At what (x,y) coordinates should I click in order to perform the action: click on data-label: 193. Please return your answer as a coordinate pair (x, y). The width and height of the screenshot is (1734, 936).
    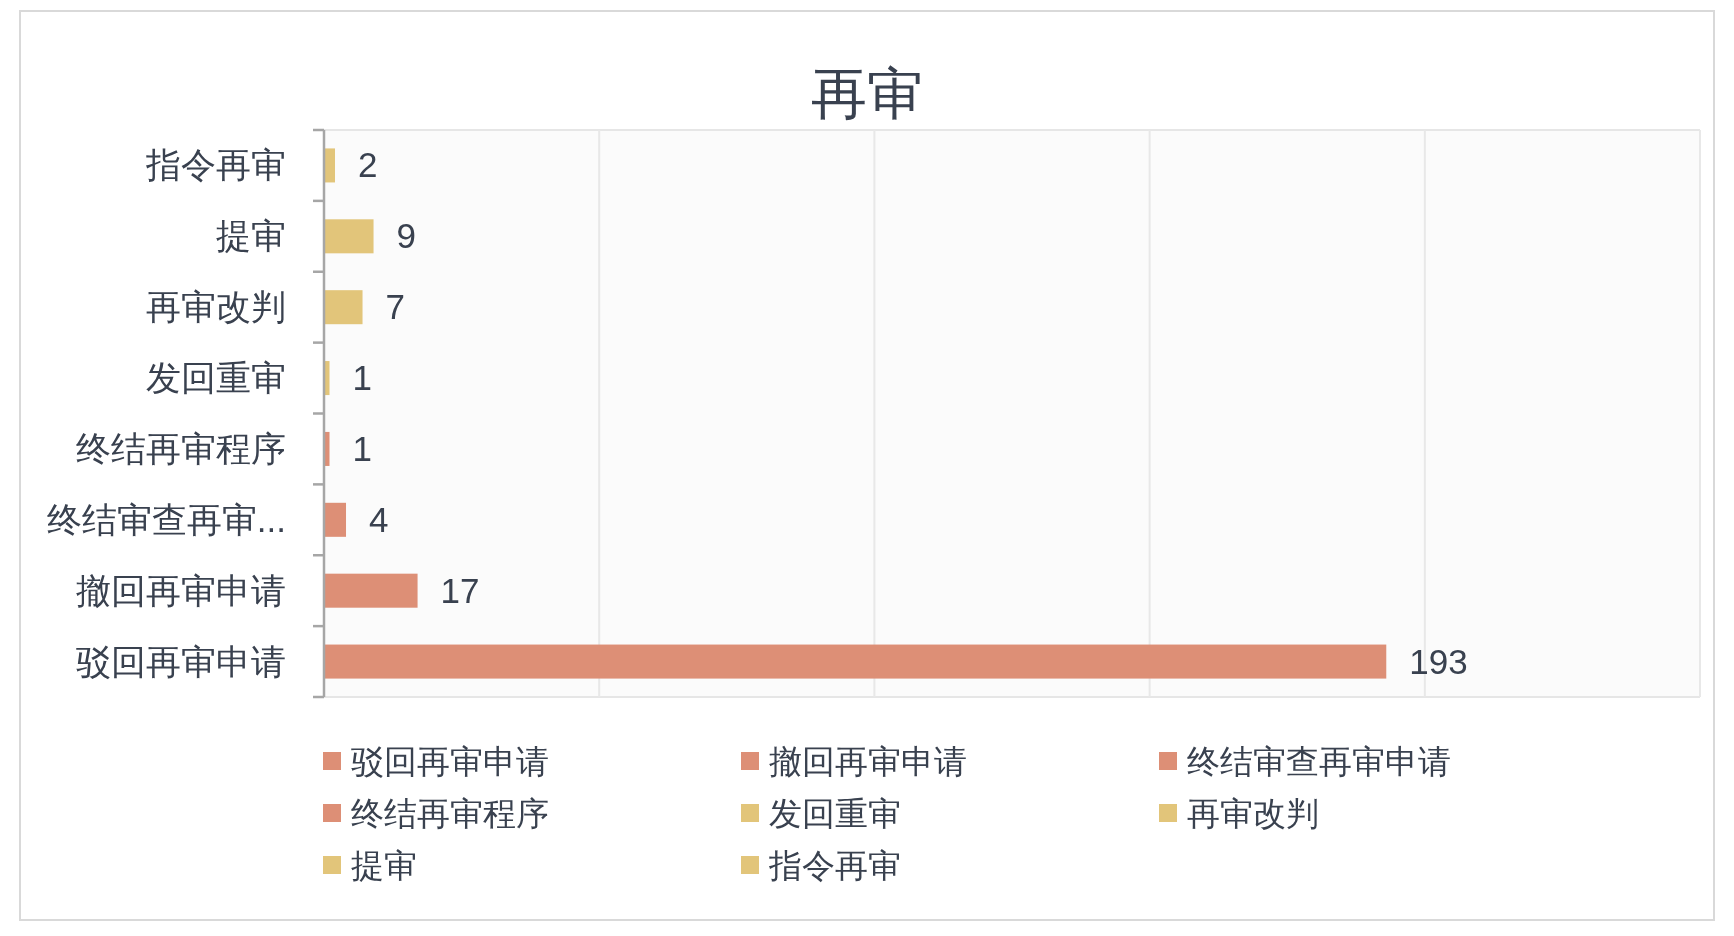
    Looking at the image, I should click on (1438, 661).